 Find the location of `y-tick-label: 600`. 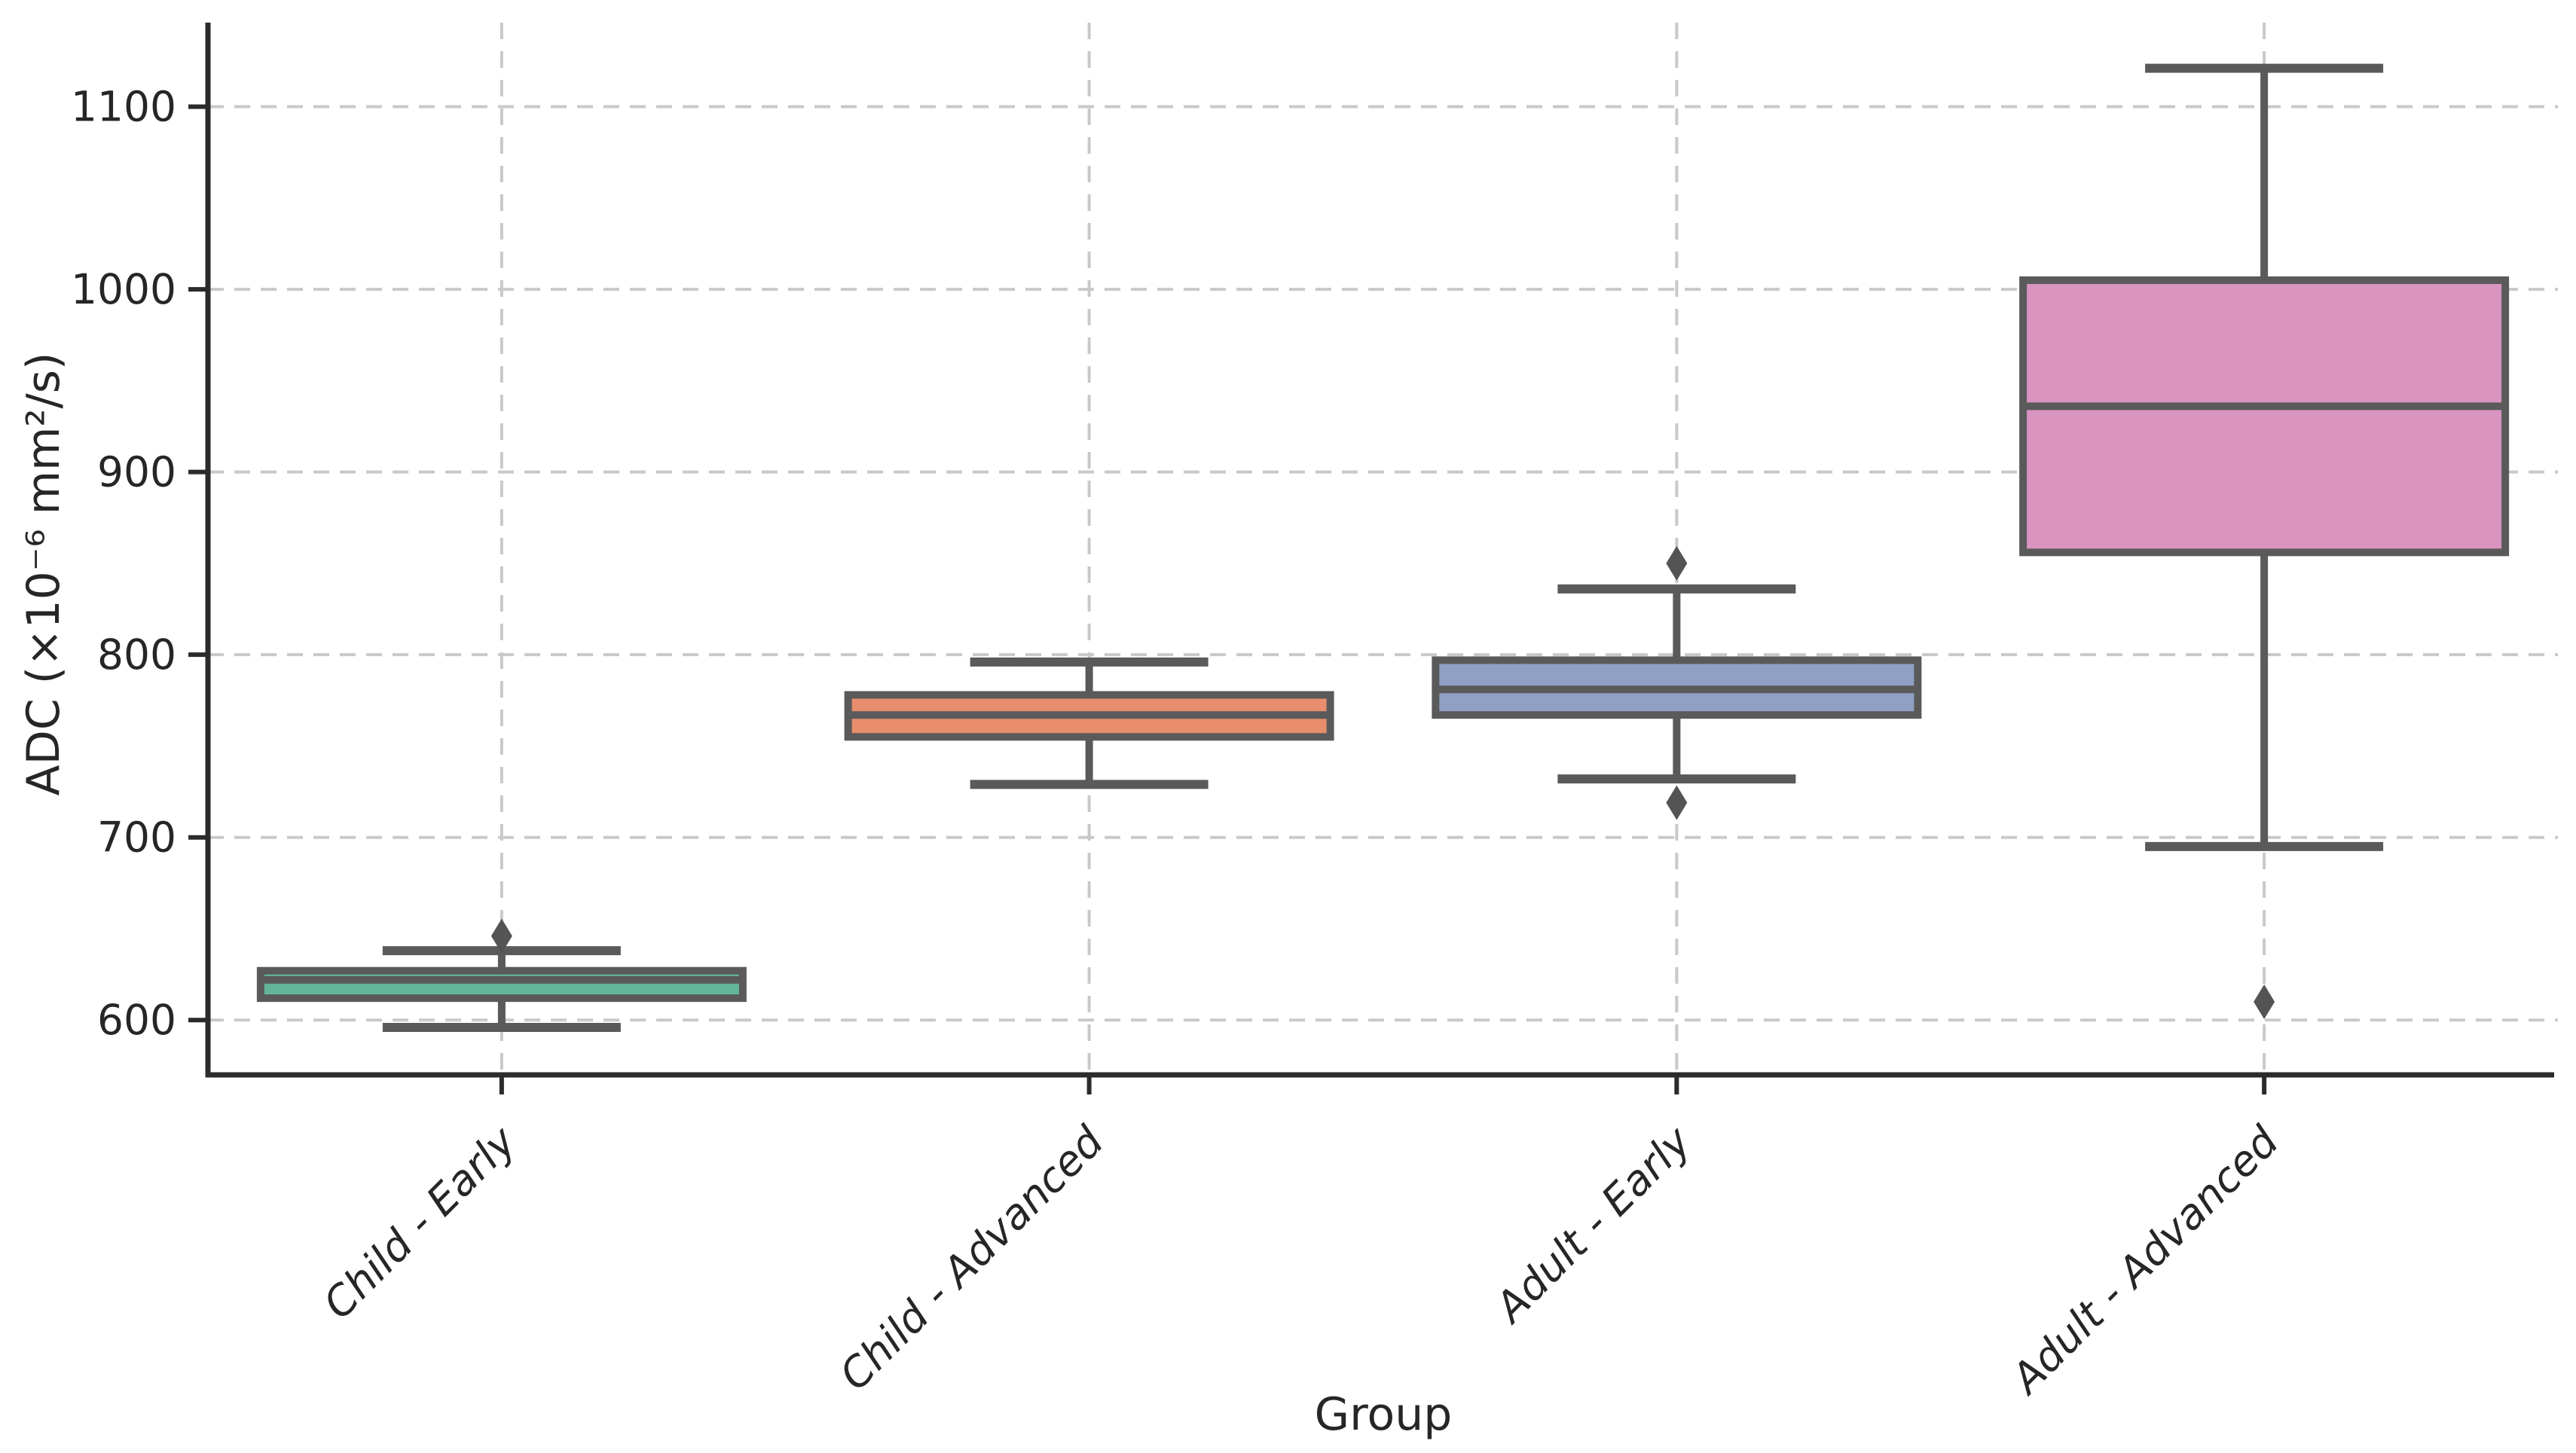

y-tick-label: 600 is located at coordinates (136, 1020).